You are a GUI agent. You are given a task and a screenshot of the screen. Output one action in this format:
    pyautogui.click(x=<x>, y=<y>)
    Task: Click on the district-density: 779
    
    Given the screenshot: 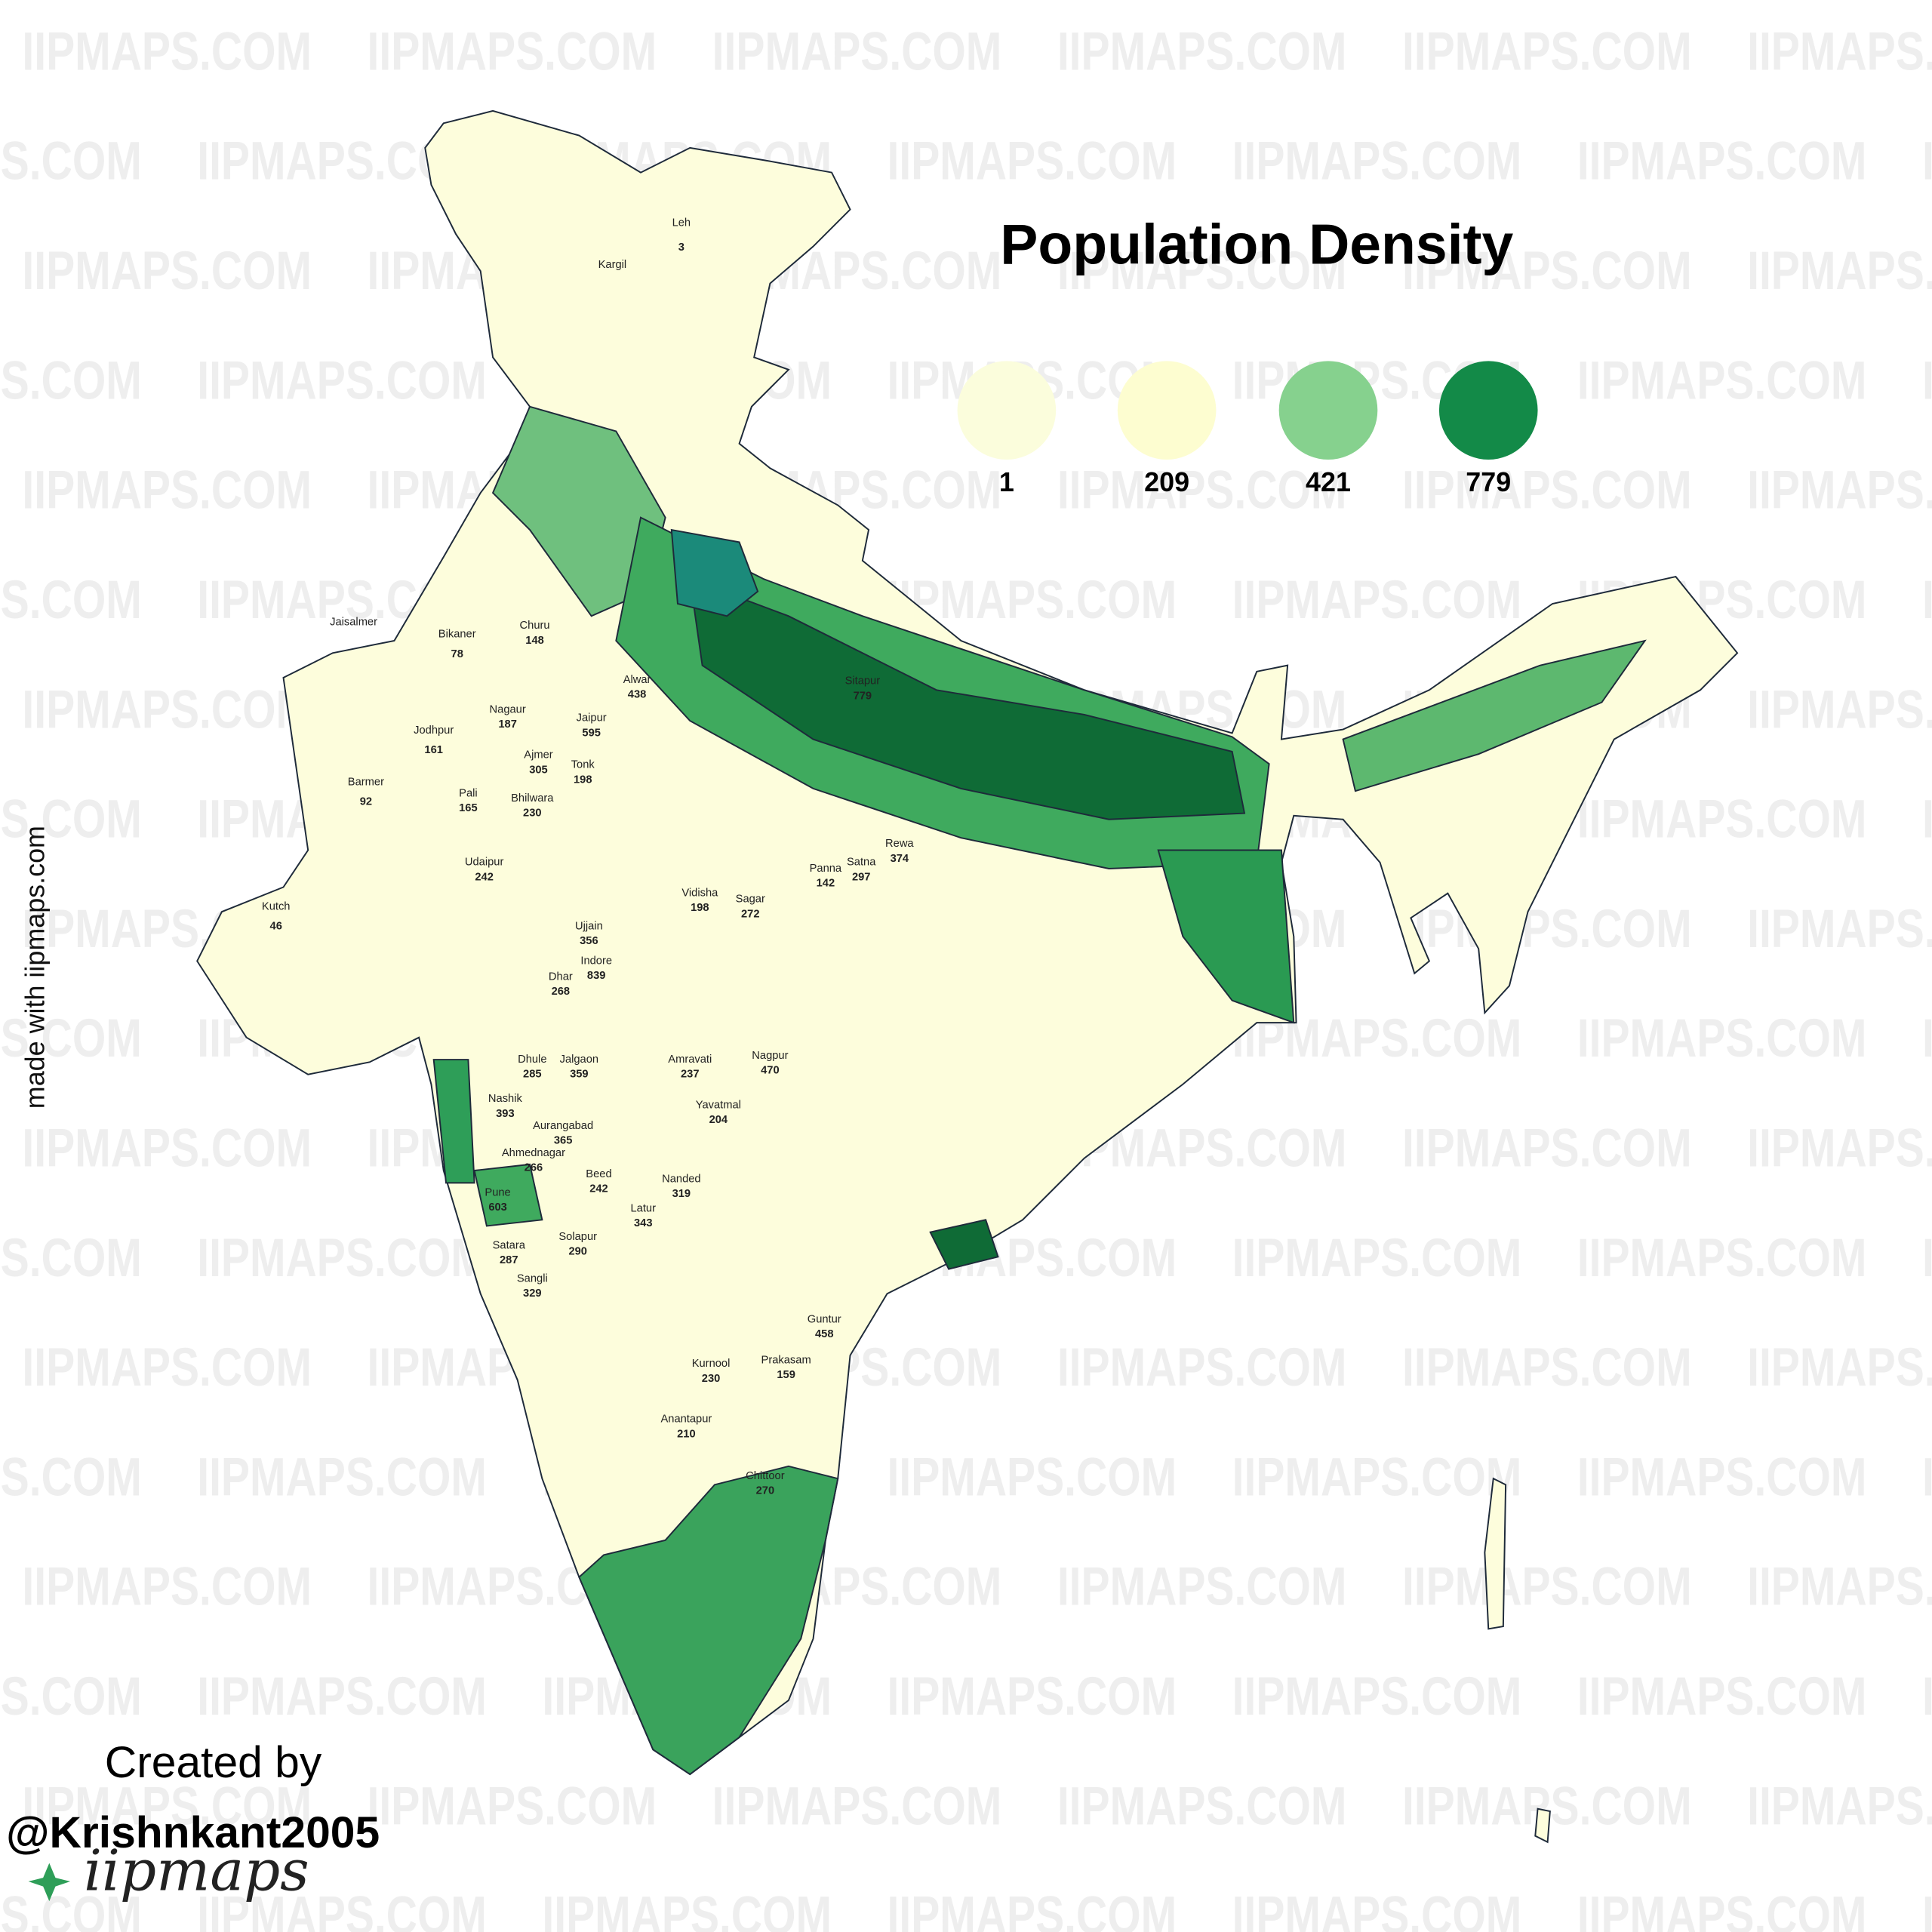 What is the action you would take?
    pyautogui.click(x=863, y=696)
    